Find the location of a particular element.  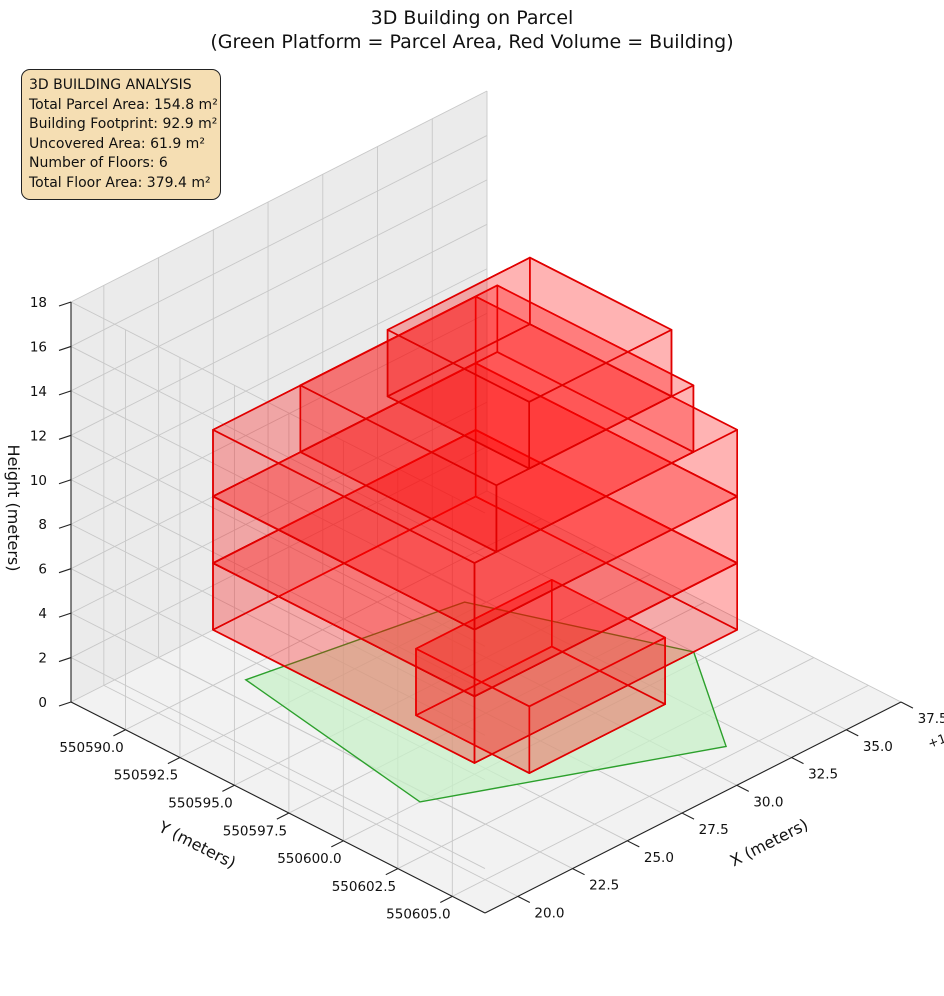

z-tick-label: 10 is located at coordinates (38, 481).